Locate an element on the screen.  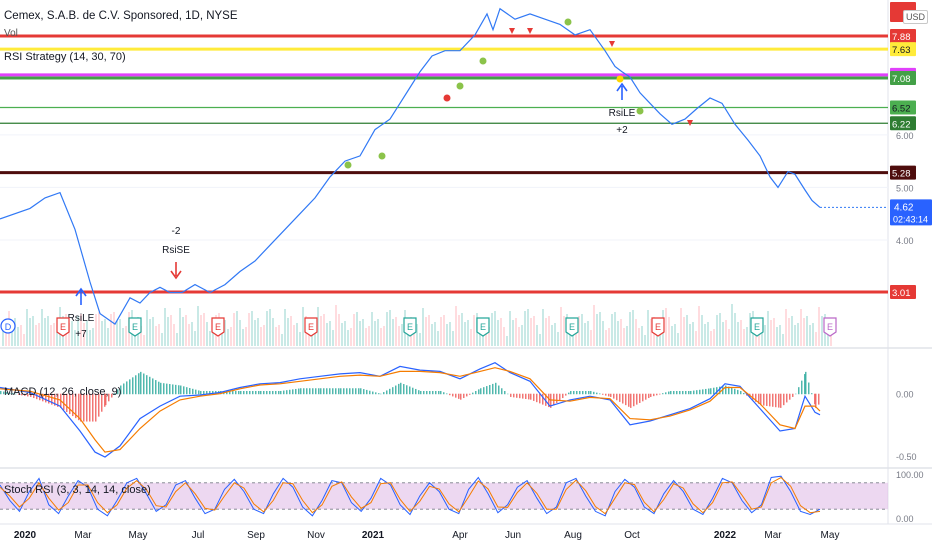
signal-annotation: +2 is located at coordinates (622, 130).